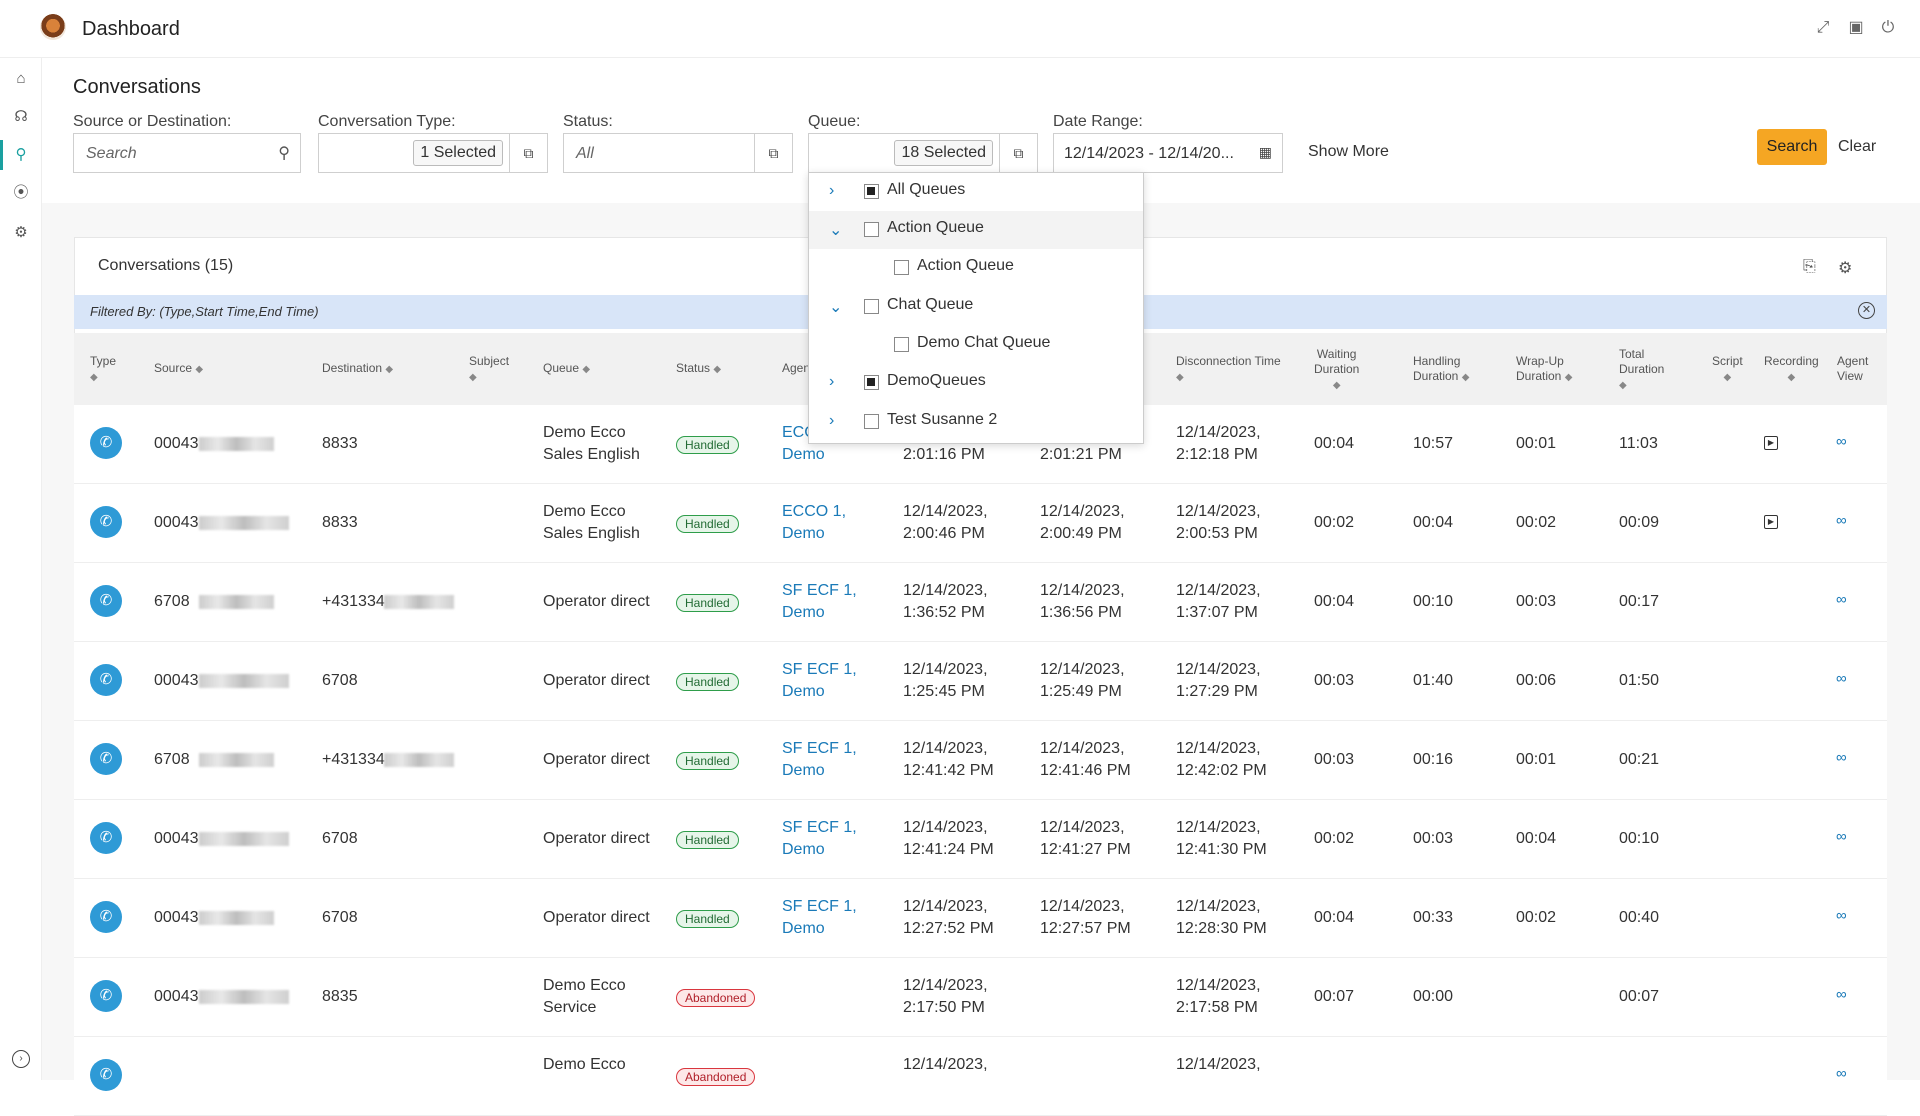  What do you see at coordinates (21, 78) in the screenshot?
I see `home-icon: ⌂` at bounding box center [21, 78].